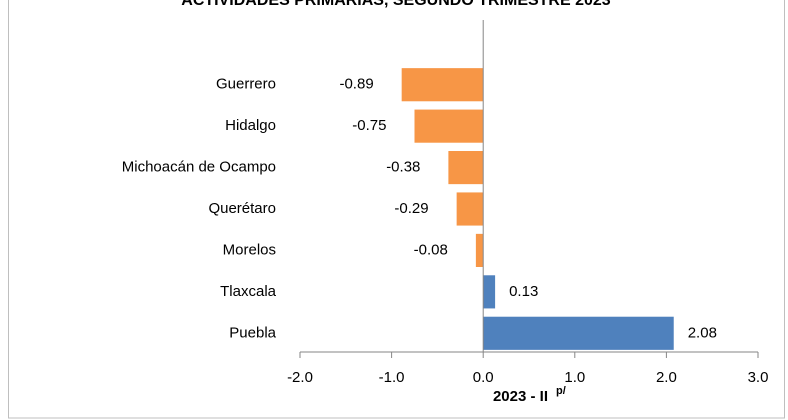 The width and height of the screenshot is (788, 420). I want to click on y-tick-label: Tlaxcala, so click(248, 291).